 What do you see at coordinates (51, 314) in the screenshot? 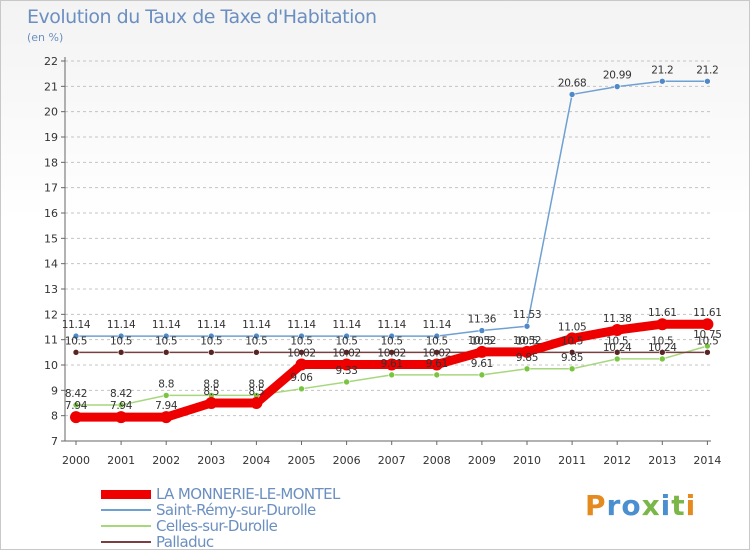
I see `y-tick-label: 12` at bounding box center [51, 314].